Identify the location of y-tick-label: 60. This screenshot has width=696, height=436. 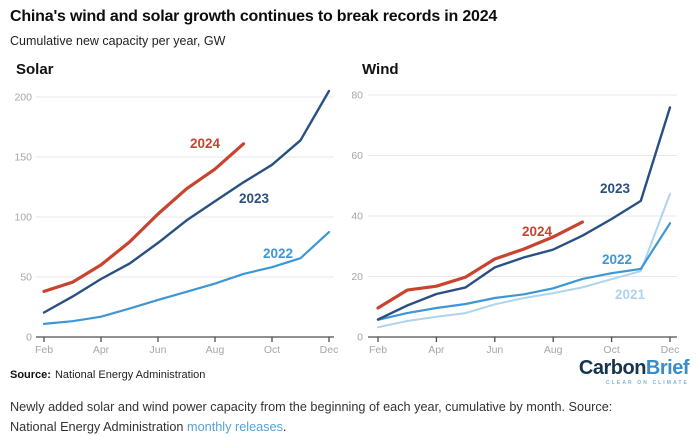
(357, 156).